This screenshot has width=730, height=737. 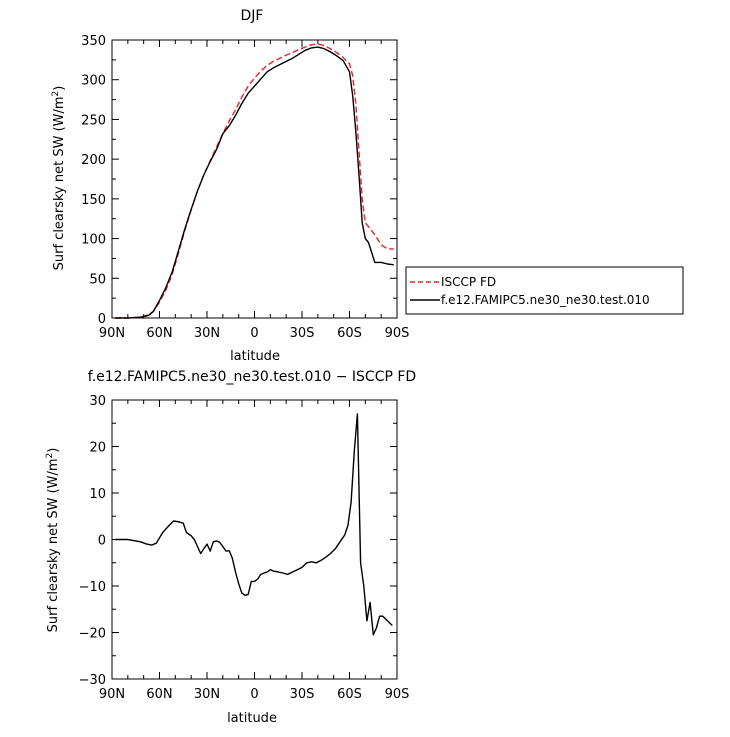 I want to click on bottom-y-axis-label-main: Surf clearsky net SW (W/m, so click(x=53, y=545).